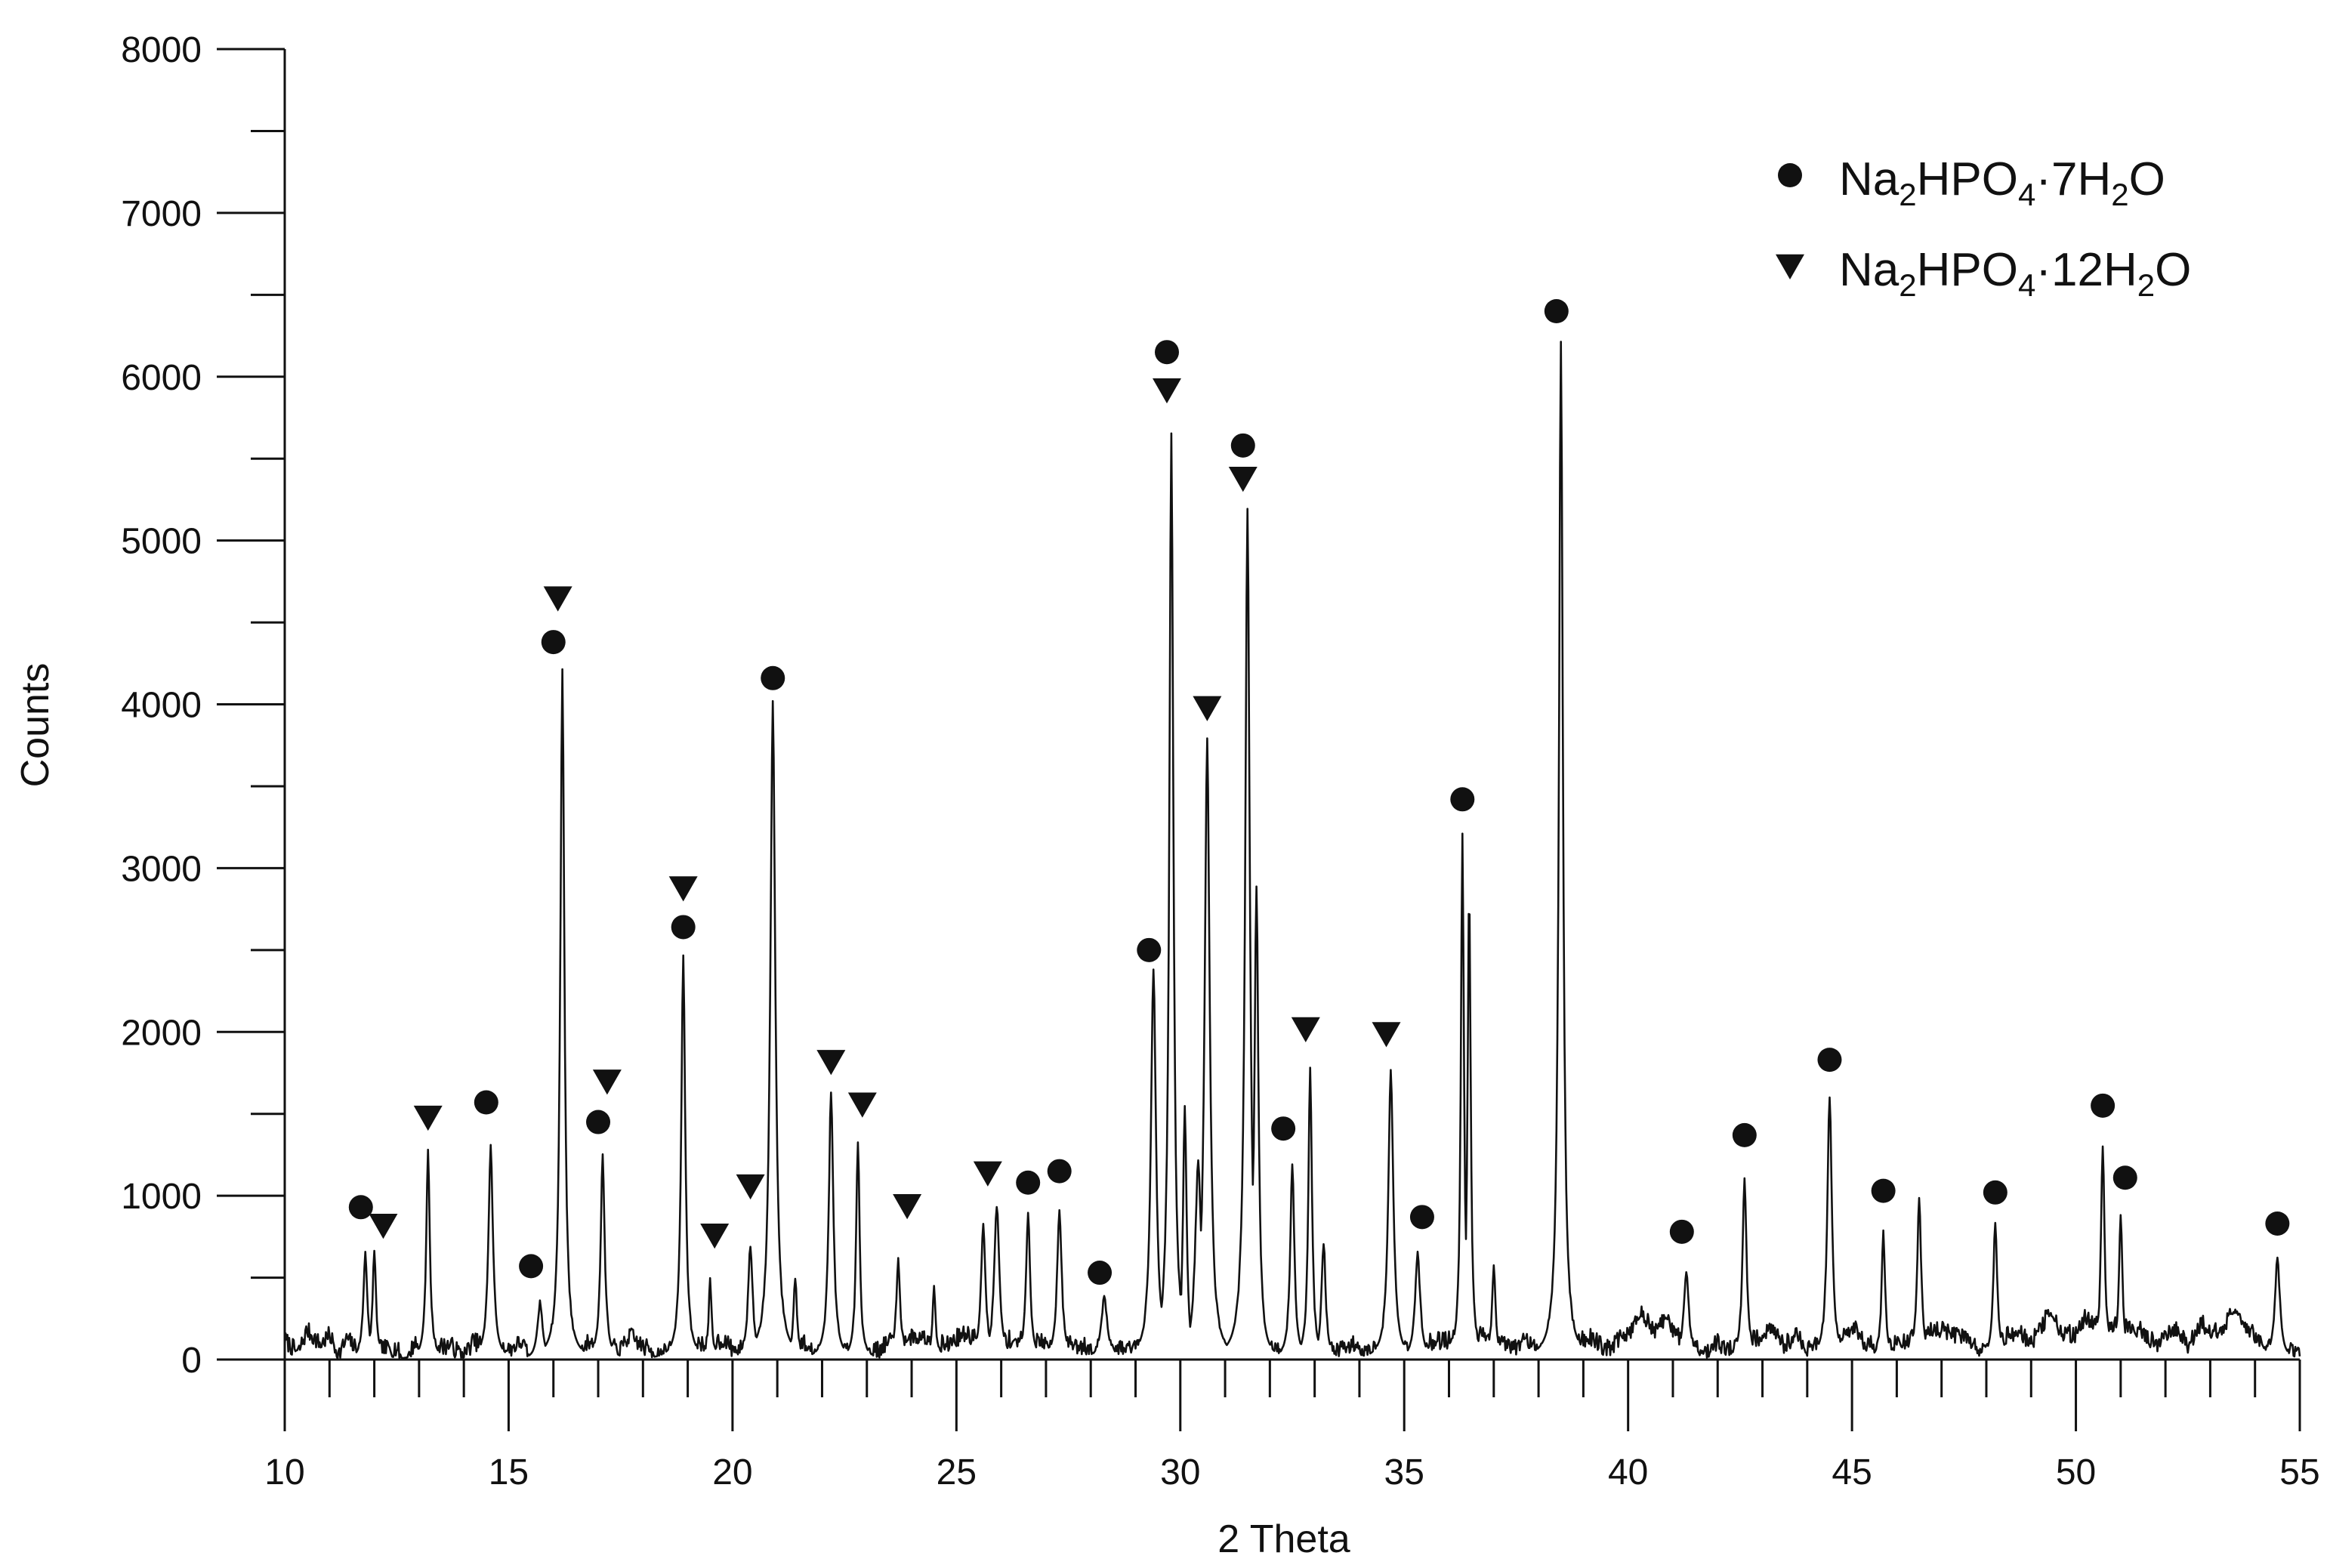  I want to click on y-tick-label: 4000, so click(161, 706).